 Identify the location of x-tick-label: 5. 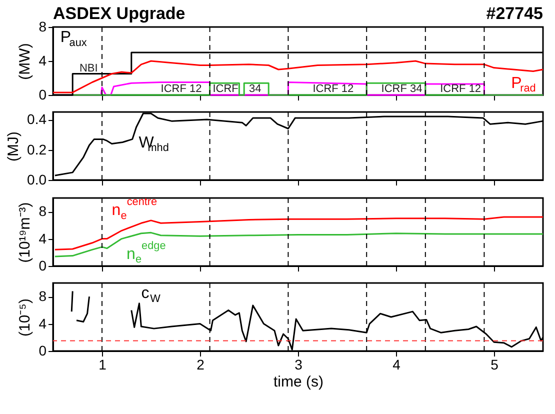
(494, 364).